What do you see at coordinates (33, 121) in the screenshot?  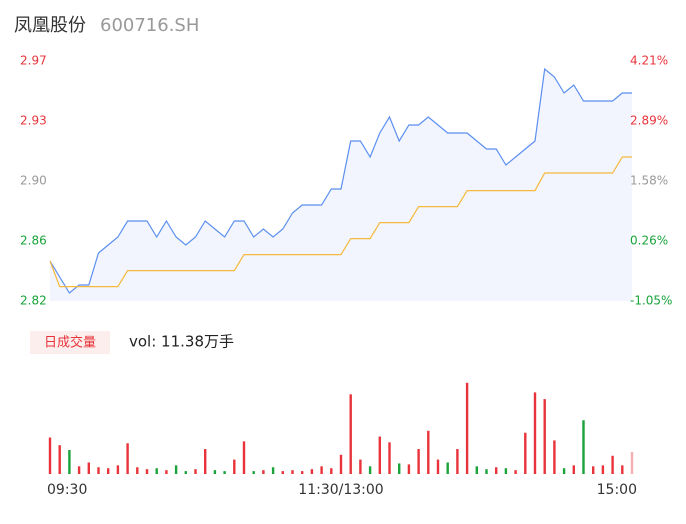 I see `y-tick-label: 2.93` at bounding box center [33, 121].